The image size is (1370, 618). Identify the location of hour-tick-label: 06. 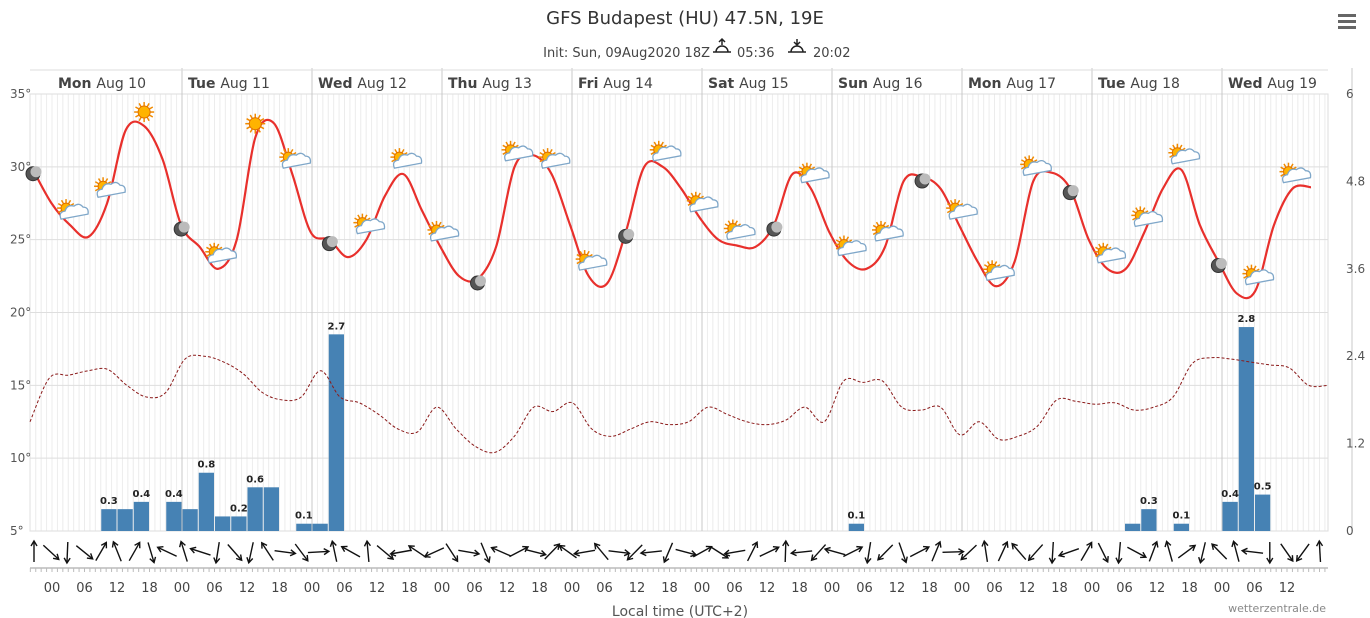
(1254, 588).